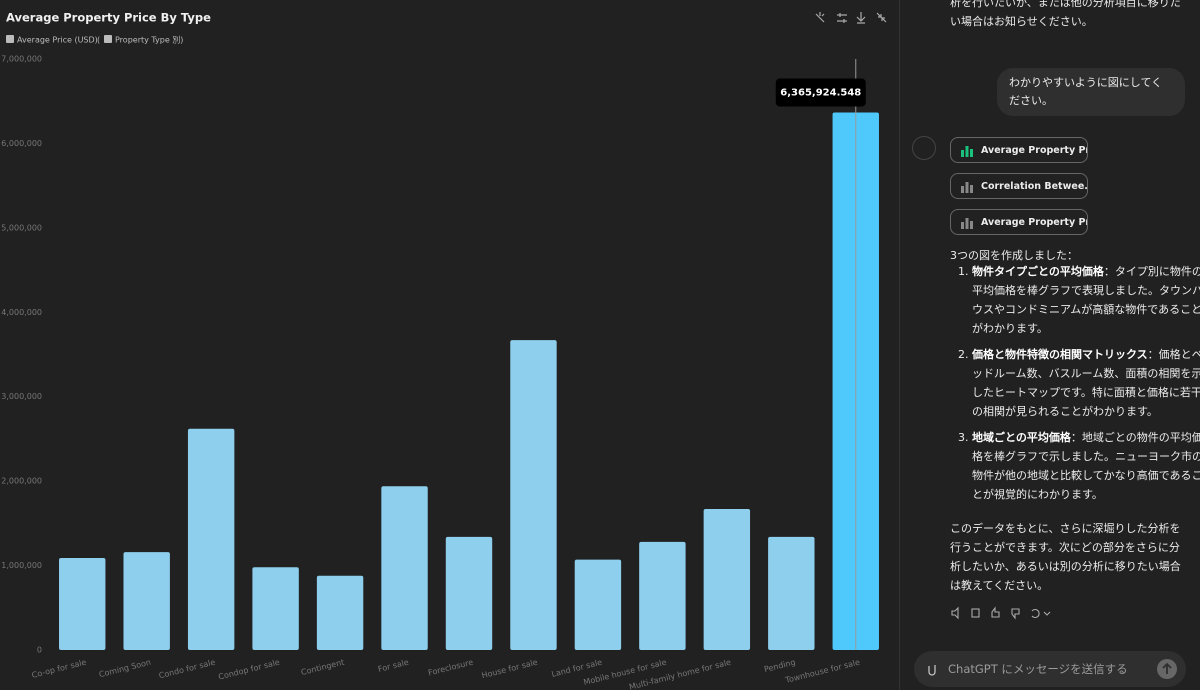 This screenshot has height=690, width=1200. I want to click on message-tools, so click(1005, 613).